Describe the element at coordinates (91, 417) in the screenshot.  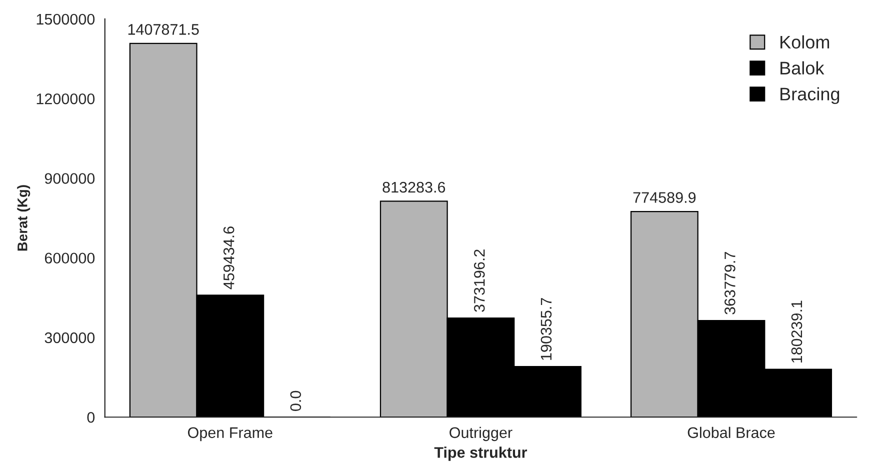
I see `y-tick-label: 0` at that location.